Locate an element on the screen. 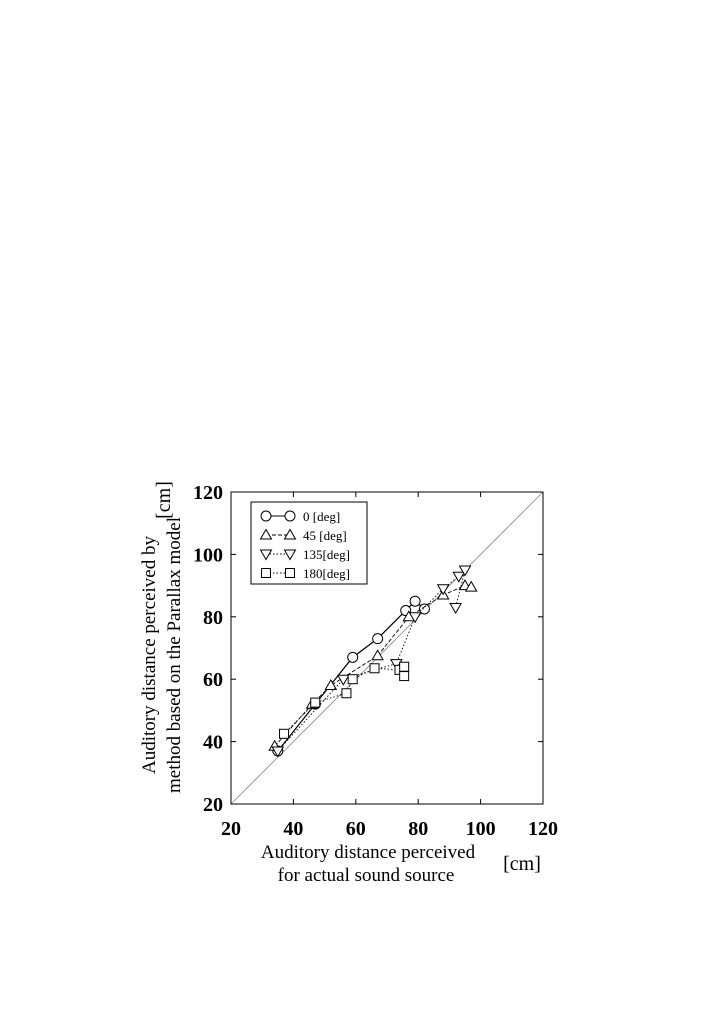 This screenshot has height=1020, width=702. plot-border is located at coordinates (387, 648).